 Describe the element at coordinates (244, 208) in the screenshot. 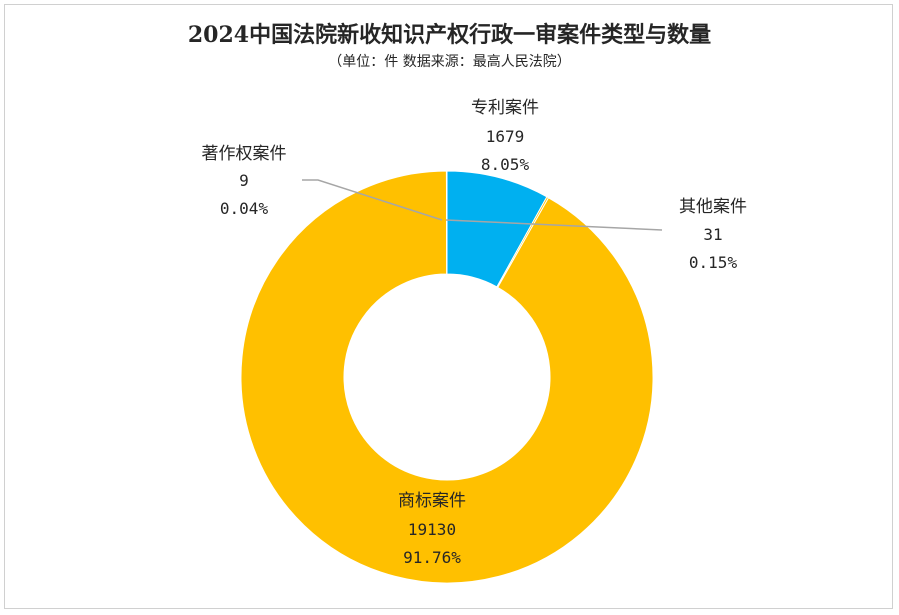

I see `label-copyright-percent: 0.04%` at that location.